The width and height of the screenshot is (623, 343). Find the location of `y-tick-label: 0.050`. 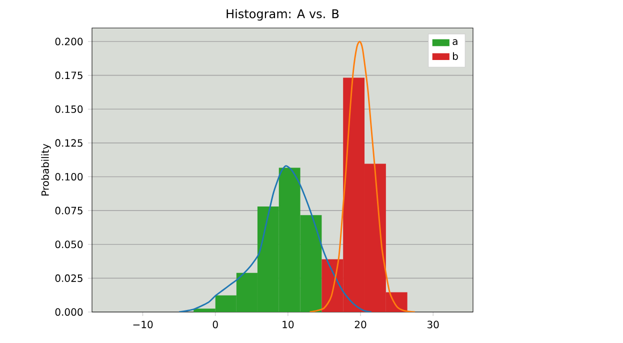

y-tick-label: 0.050 is located at coordinates (69, 244).